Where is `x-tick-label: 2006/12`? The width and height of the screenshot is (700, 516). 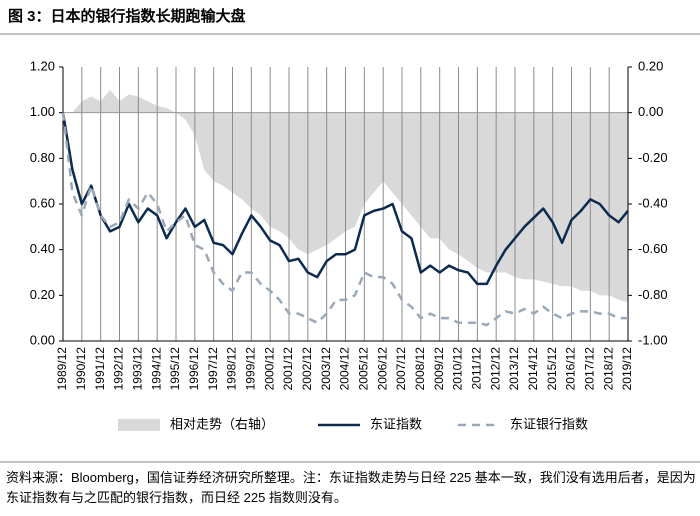 x-tick-label: 2006/12 is located at coordinates (382, 369).